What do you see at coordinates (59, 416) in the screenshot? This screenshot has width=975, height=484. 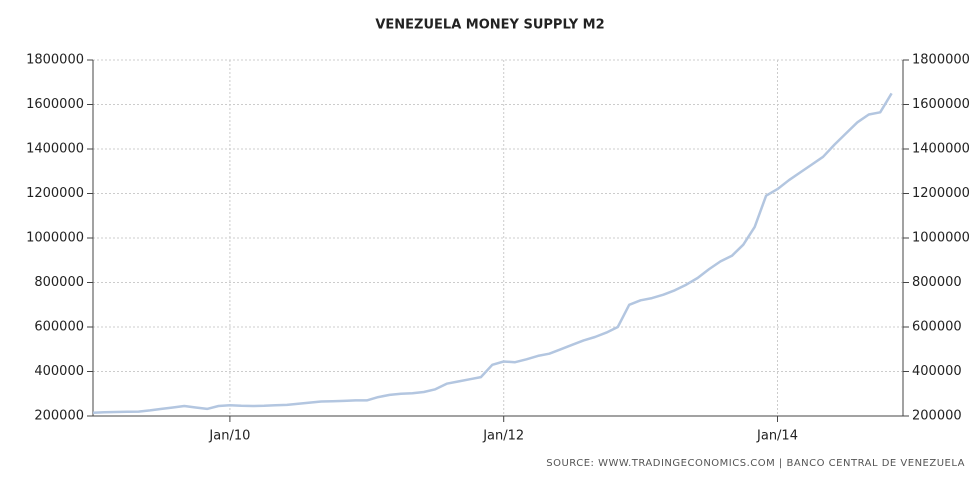 I see `y-tick-label: 200000` at bounding box center [59, 416].